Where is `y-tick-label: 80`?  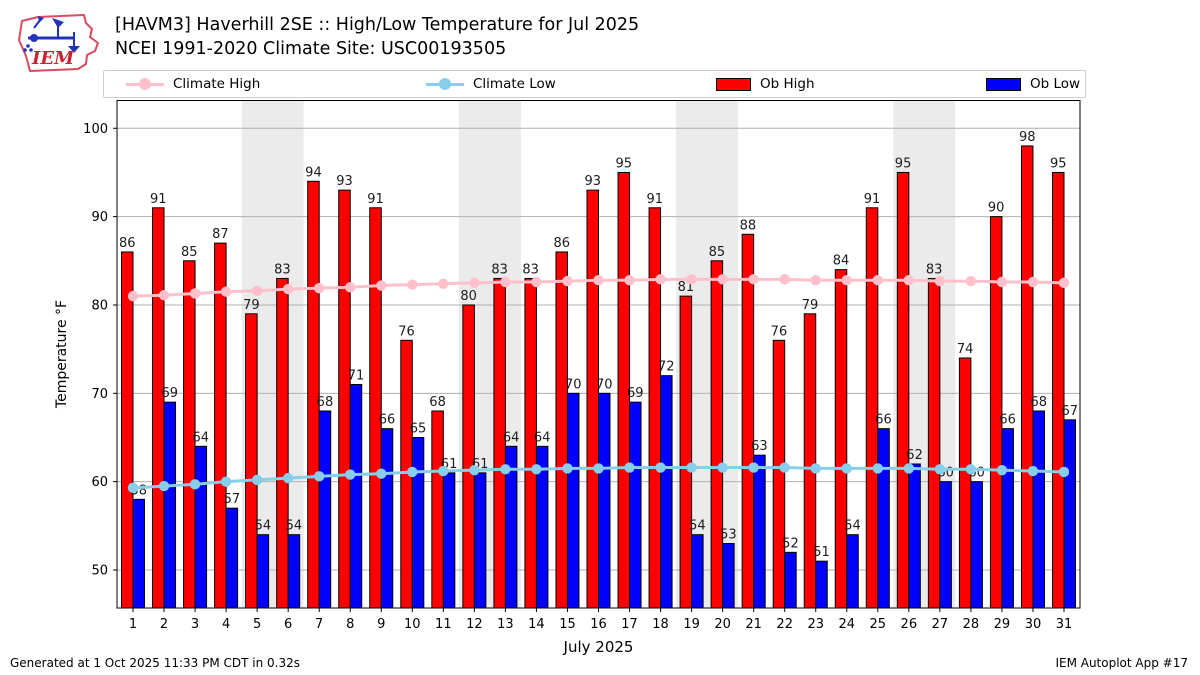 y-tick-label: 80 is located at coordinates (99, 305).